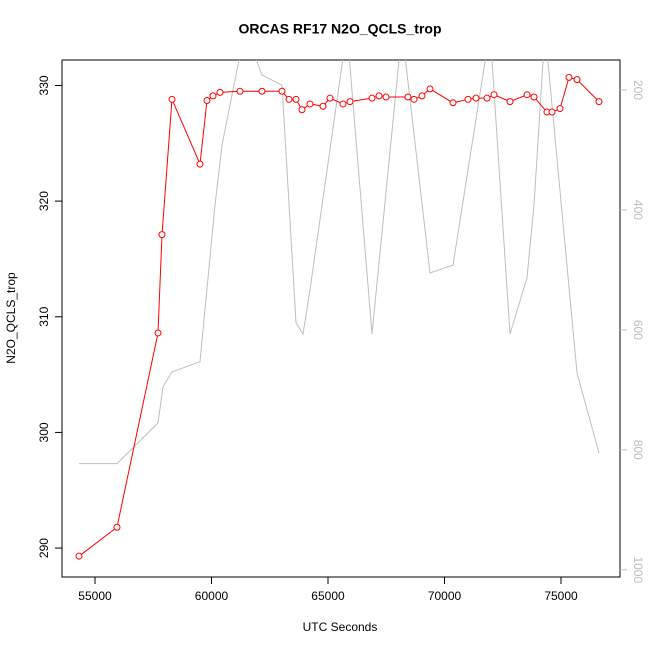 This screenshot has width=650, height=650. Describe the element at coordinates (212, 596) in the screenshot. I see `x-tick-label: 60000` at that location.